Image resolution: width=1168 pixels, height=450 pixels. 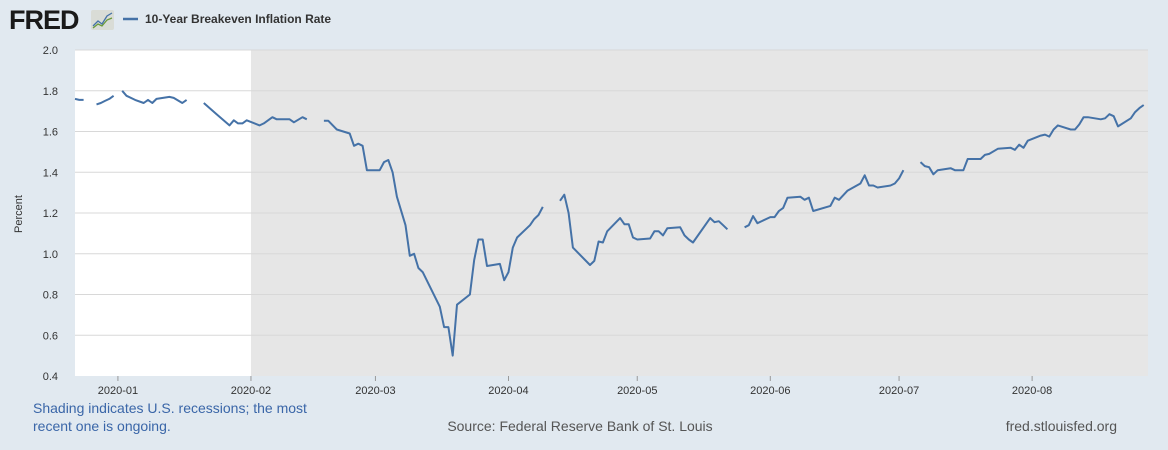 I want to click on y-axis-ticks: 0.4 0.6 0.8 1.0 1.2 1.4 1.6 1.8 2.0, so click(x=50, y=214).